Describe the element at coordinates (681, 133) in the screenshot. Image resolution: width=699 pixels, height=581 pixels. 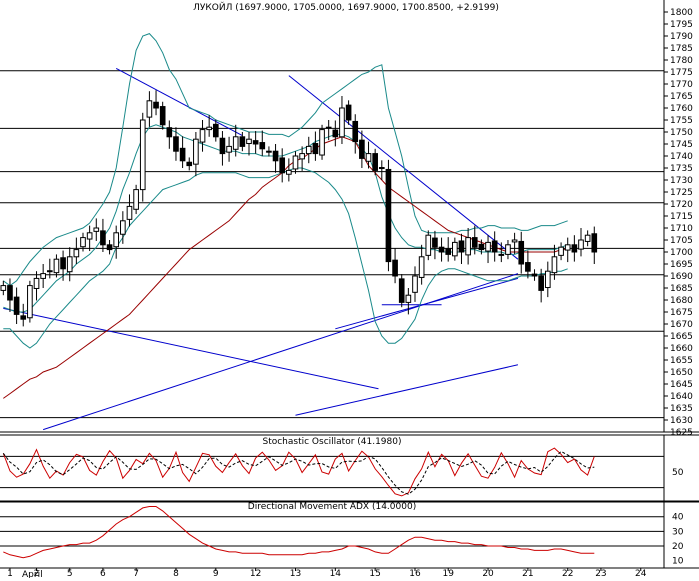
I see `price-y-tick-label: 1750` at that location.